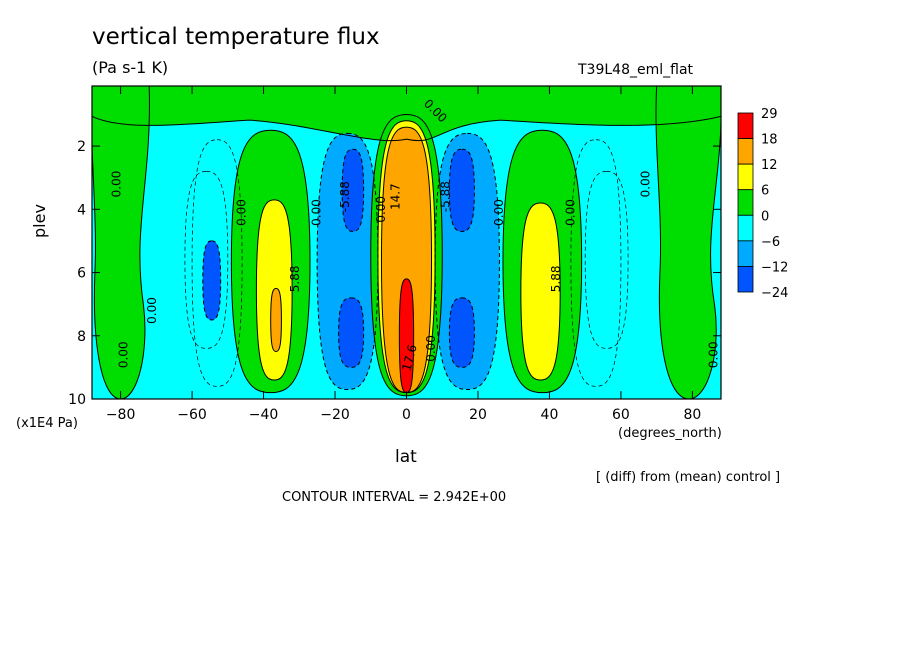  What do you see at coordinates (335, 415) in the screenshot?
I see `x-tick-label: −20` at bounding box center [335, 415].